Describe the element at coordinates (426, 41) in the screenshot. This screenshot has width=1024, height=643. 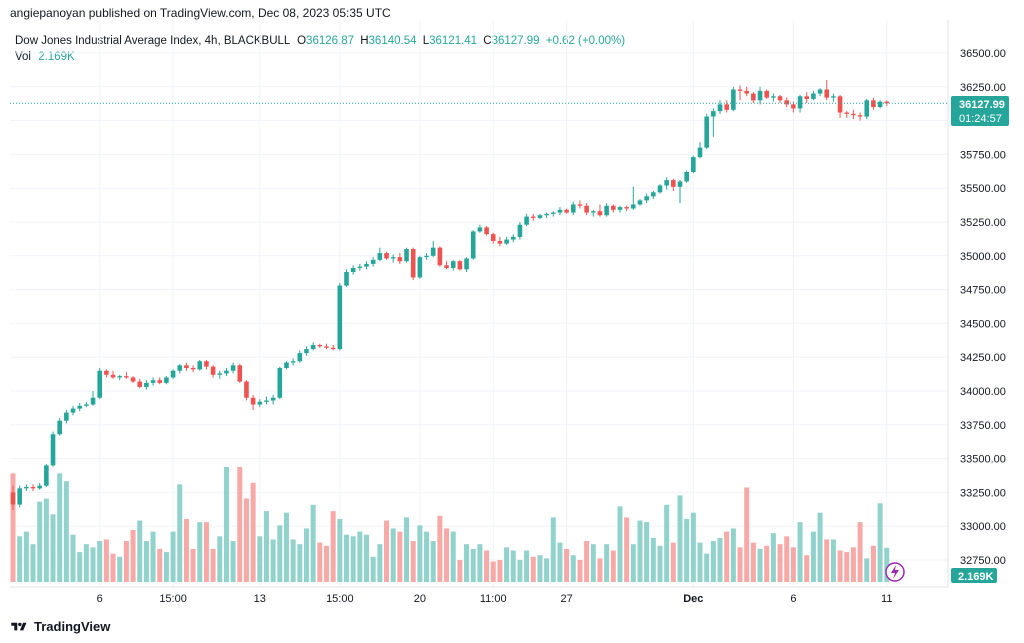
I see `low-label: L` at that location.